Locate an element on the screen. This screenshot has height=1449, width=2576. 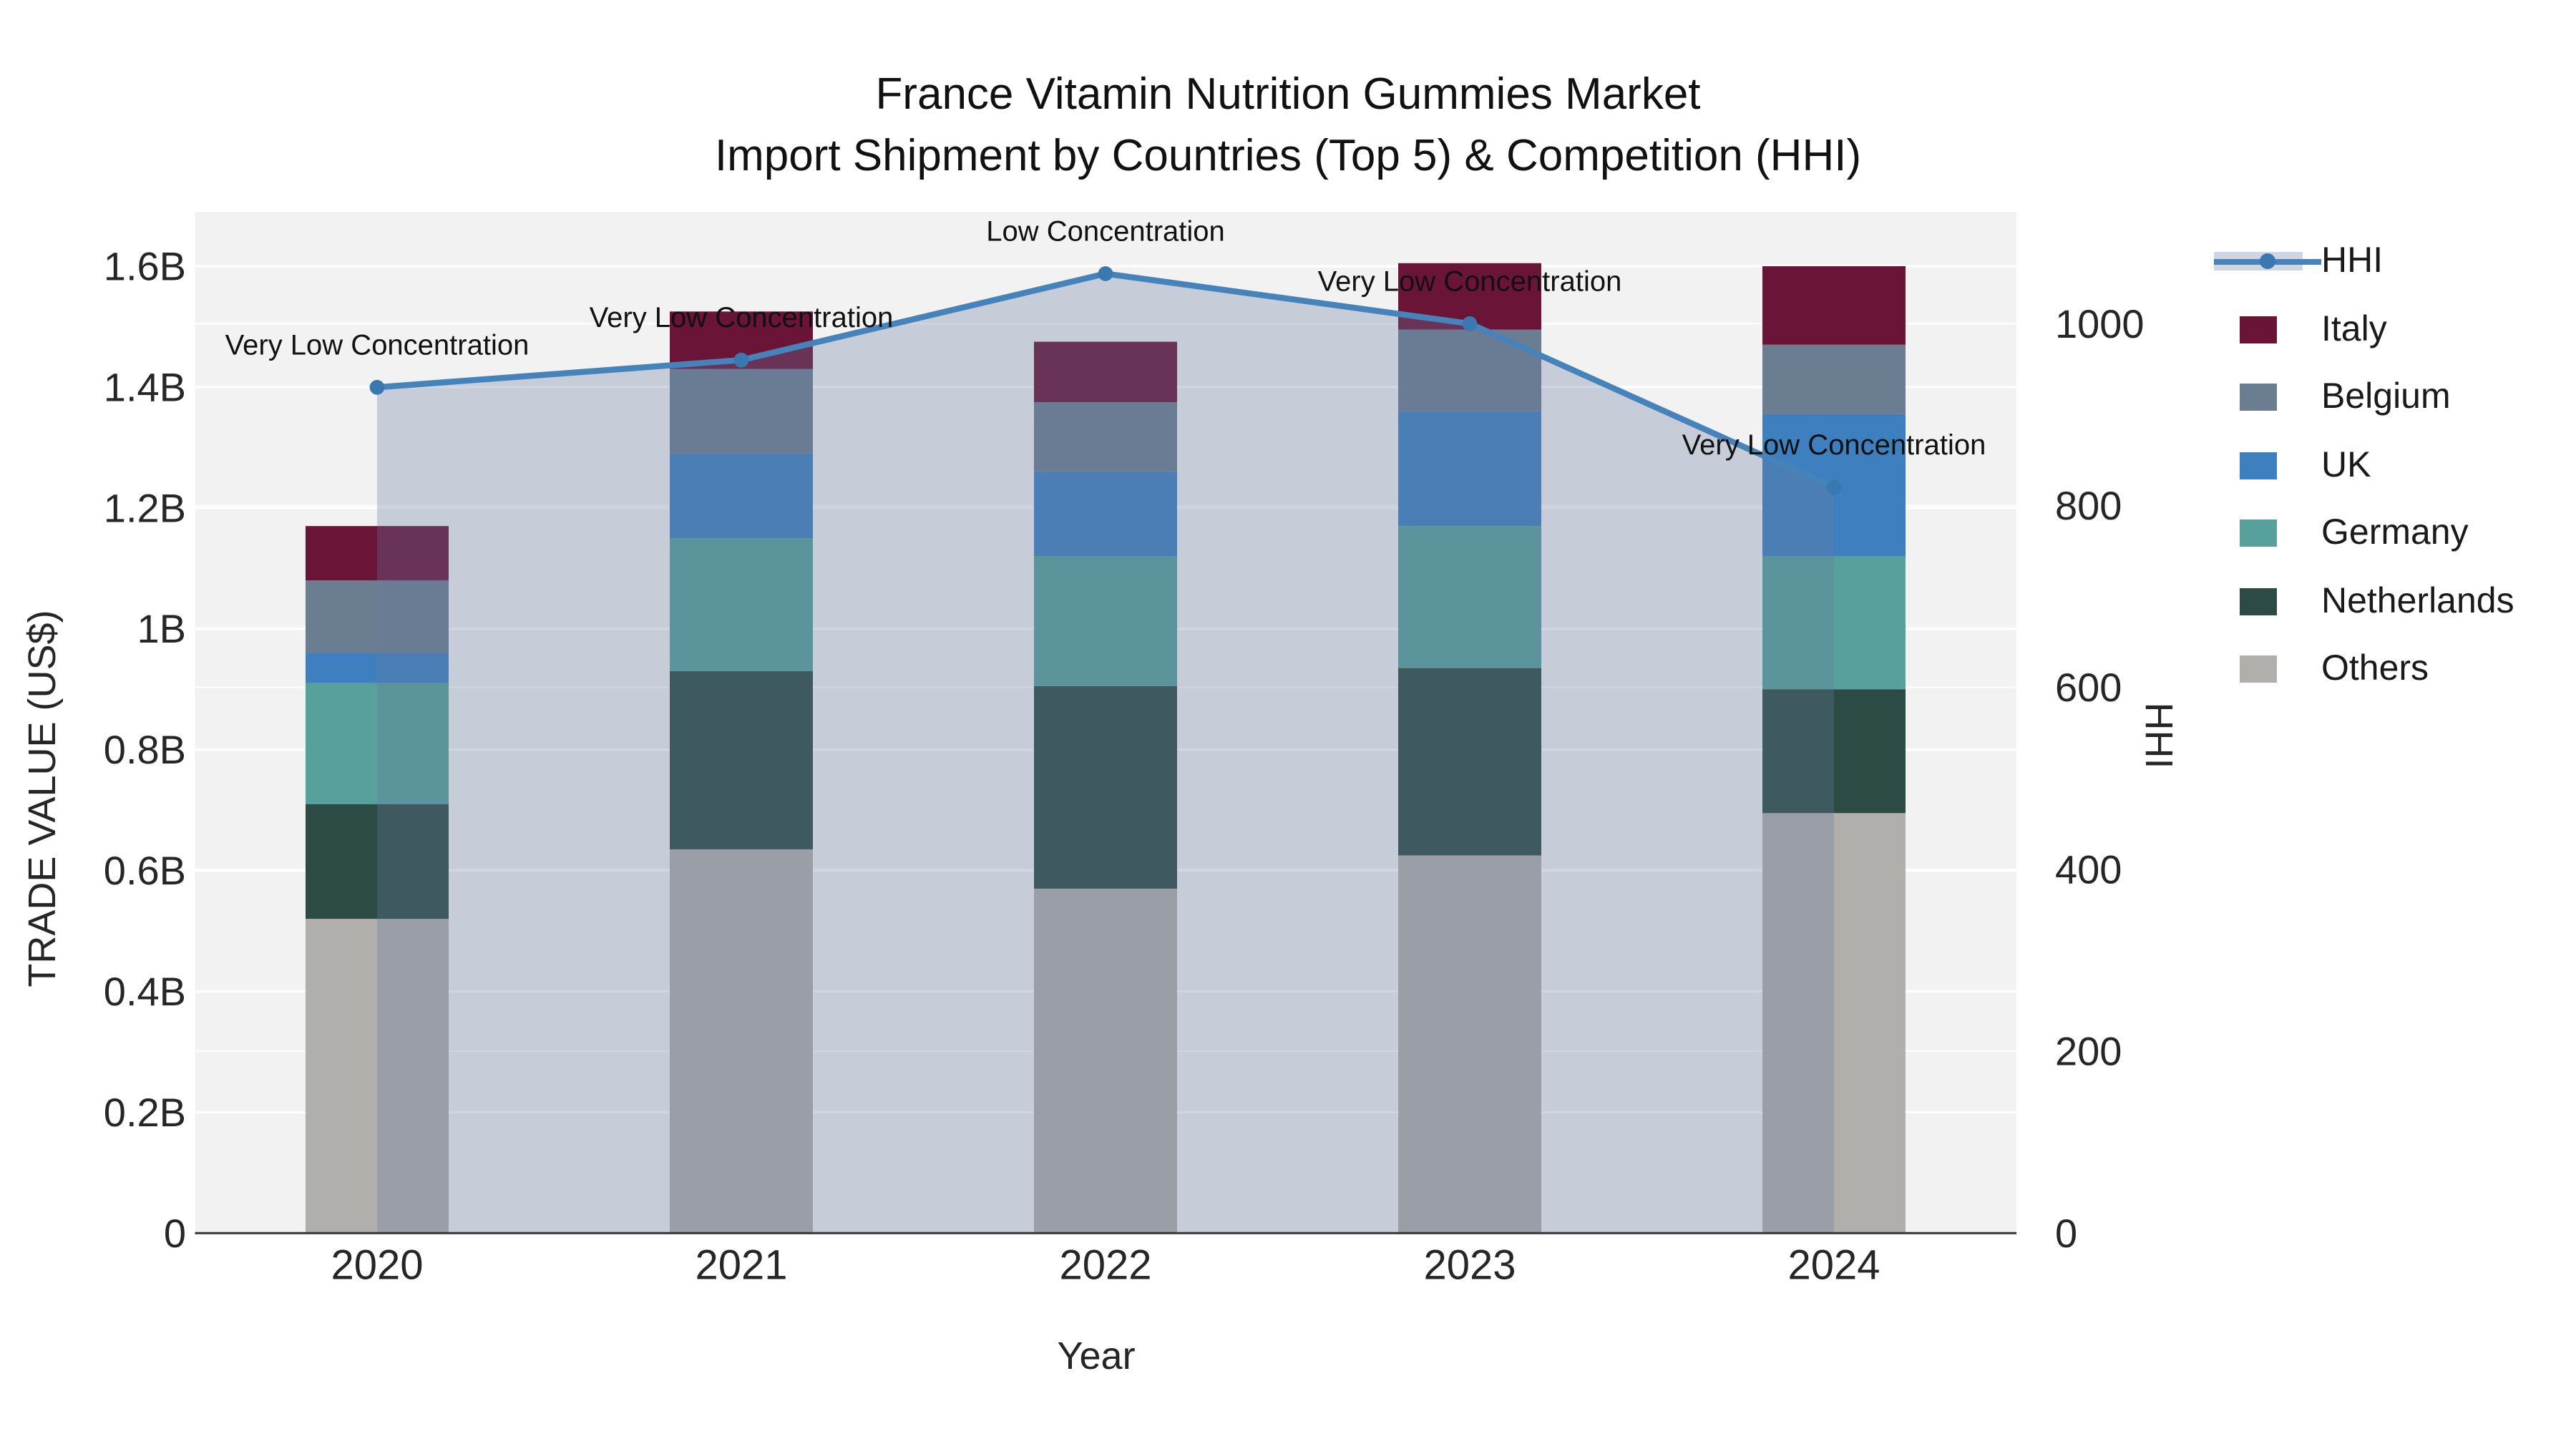
legend-item-germany: Germany is located at coordinates (2364, 533).